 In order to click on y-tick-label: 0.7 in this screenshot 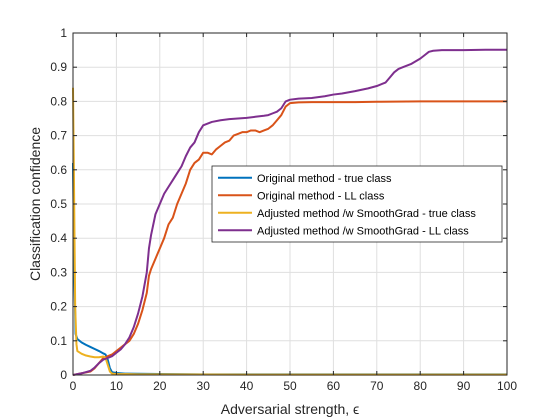, I will do `click(58, 136)`.